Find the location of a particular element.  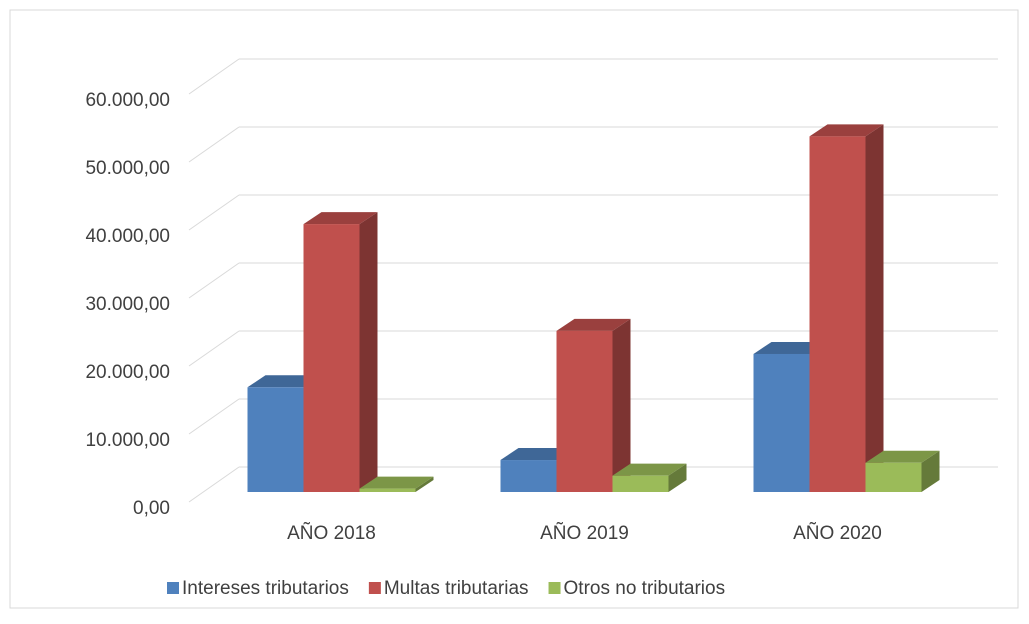

x-tick-label: AÑO 2018 is located at coordinates (331, 533).